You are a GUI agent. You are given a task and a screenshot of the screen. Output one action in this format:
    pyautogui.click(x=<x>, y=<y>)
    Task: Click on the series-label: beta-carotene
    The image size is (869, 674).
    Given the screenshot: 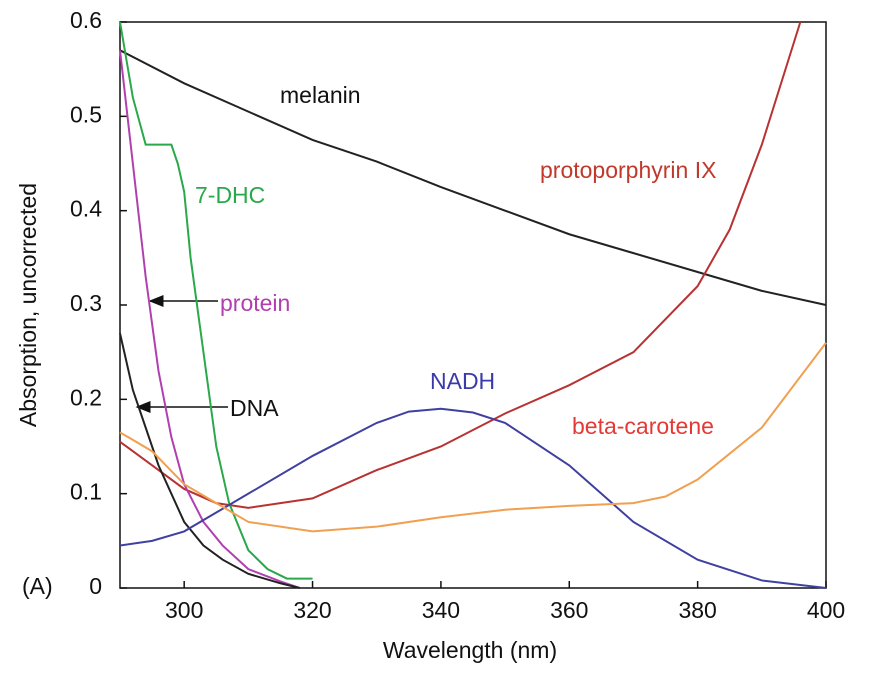 What is the action you would take?
    pyautogui.click(x=643, y=426)
    